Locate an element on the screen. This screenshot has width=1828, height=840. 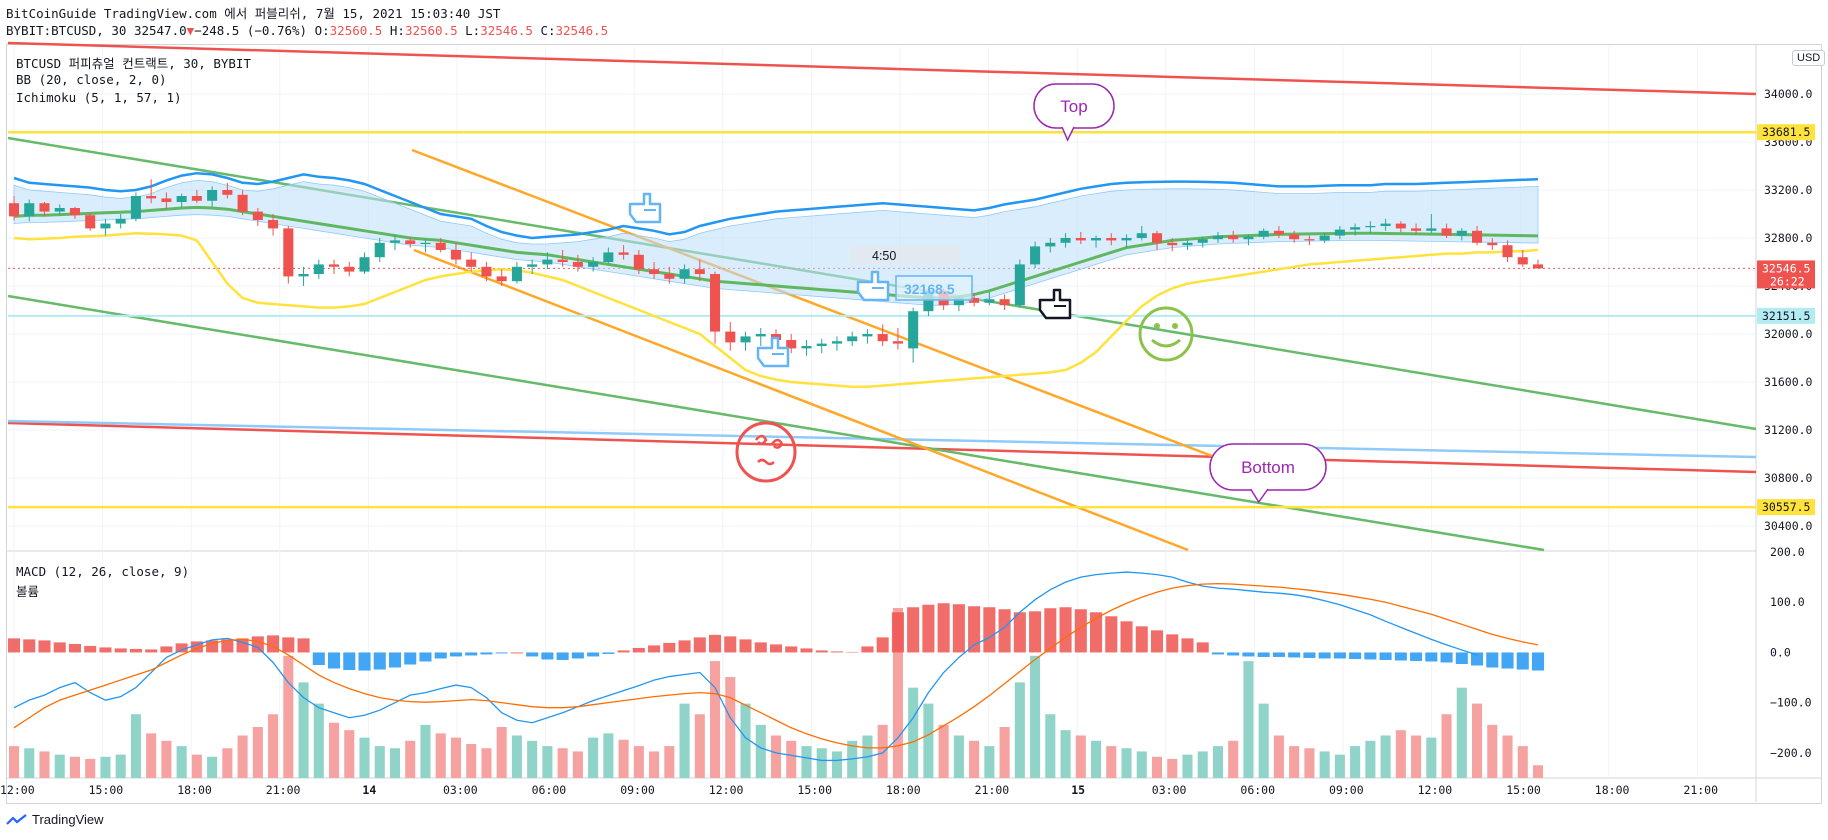
macd-legend: MACD (12, 26, close, 9) is located at coordinates (103, 571).